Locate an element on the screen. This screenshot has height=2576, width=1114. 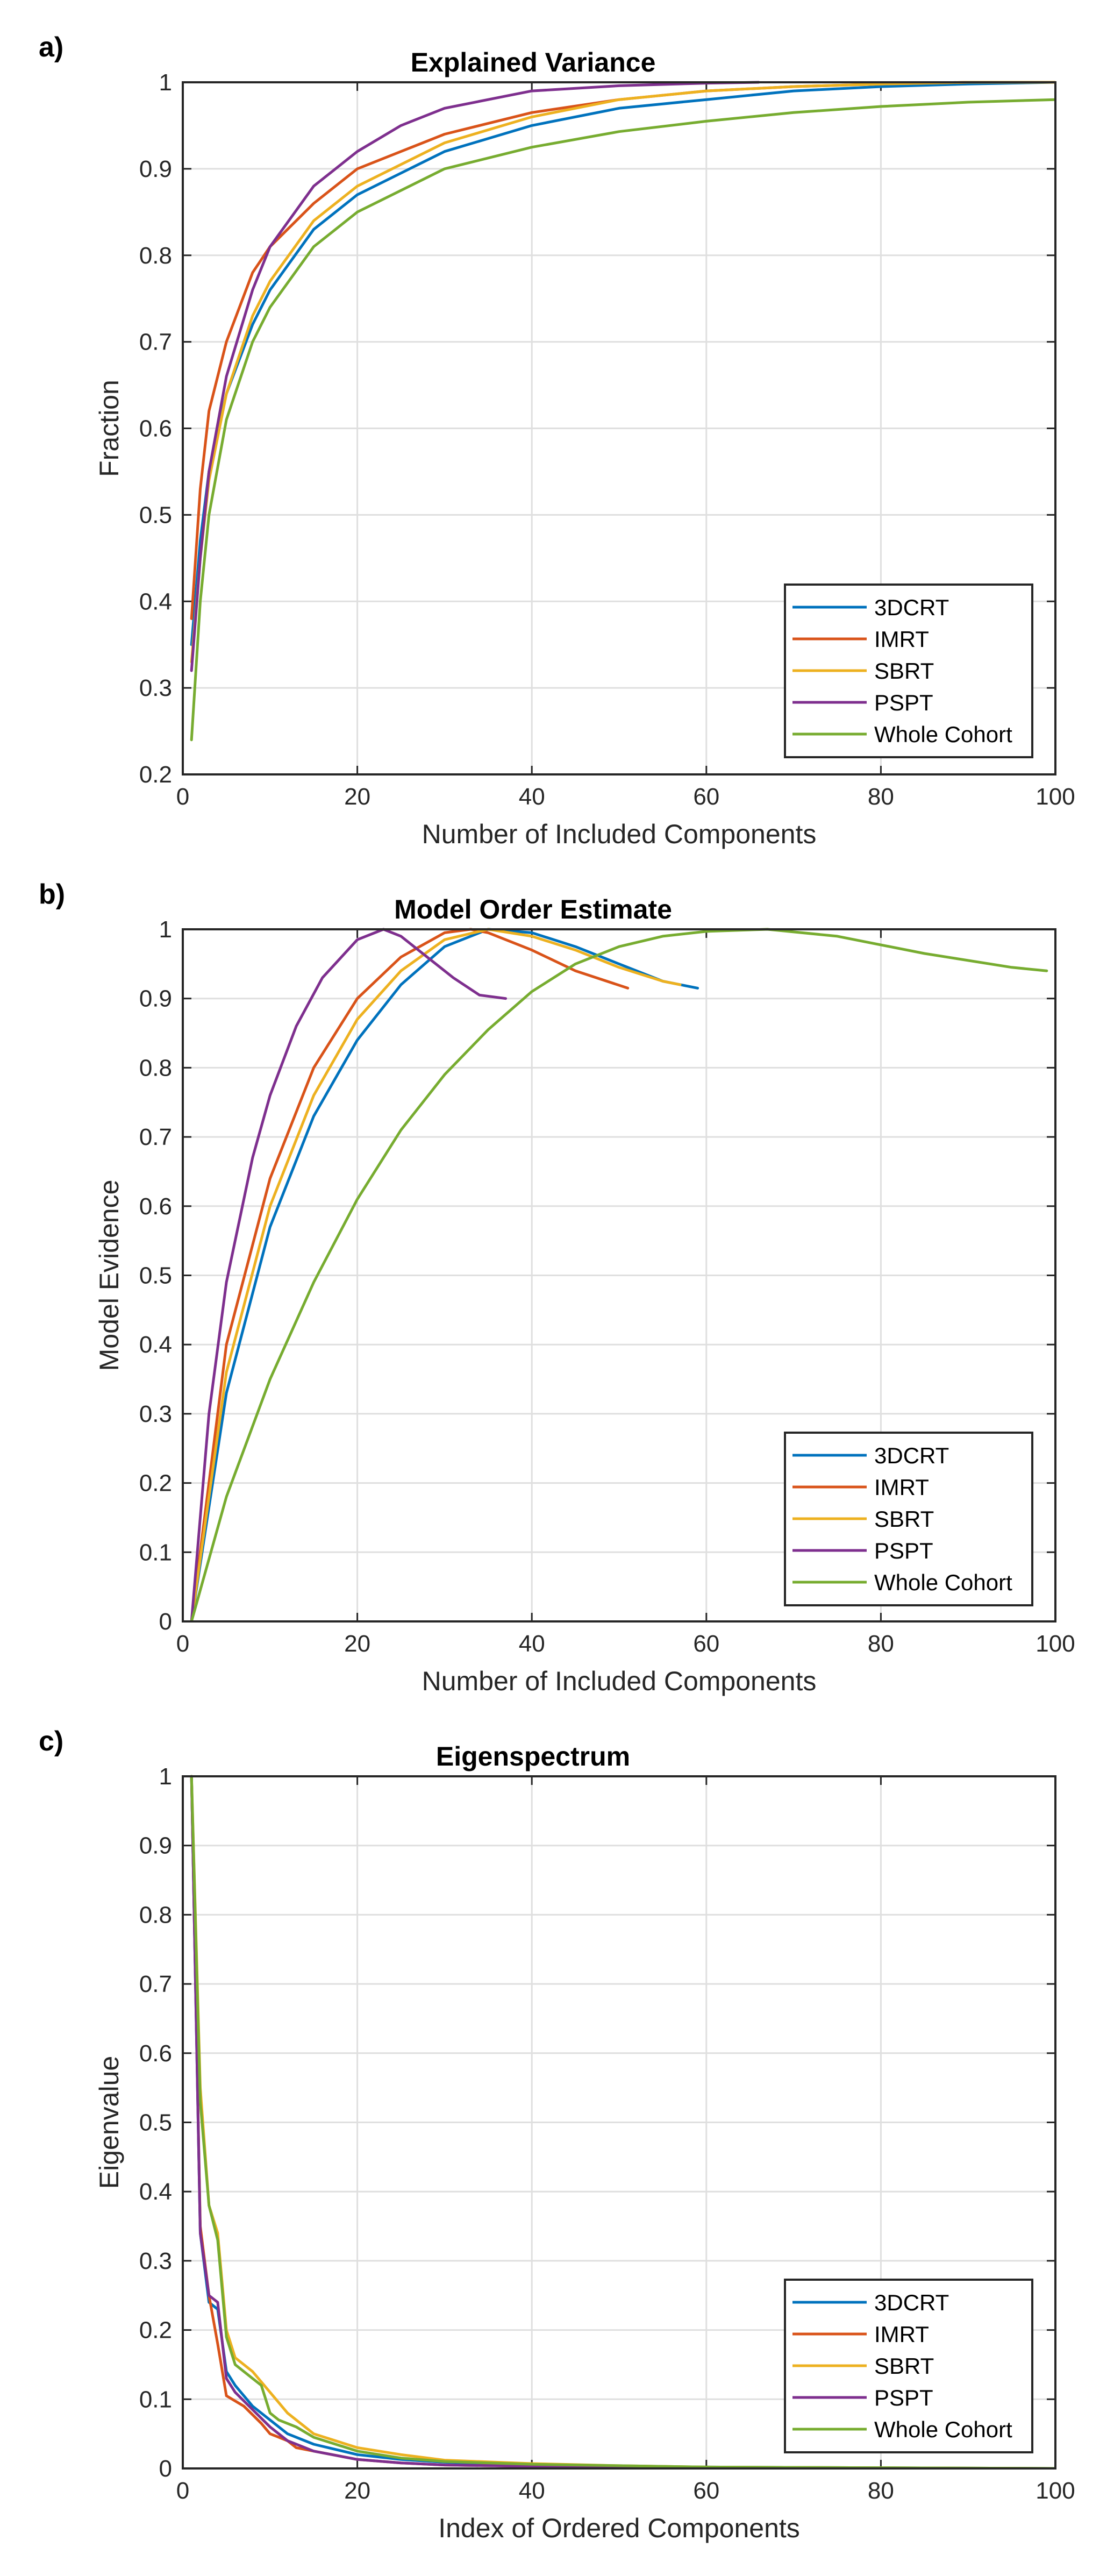
chart-title: Eigenspectrum is located at coordinates (533, 1756).